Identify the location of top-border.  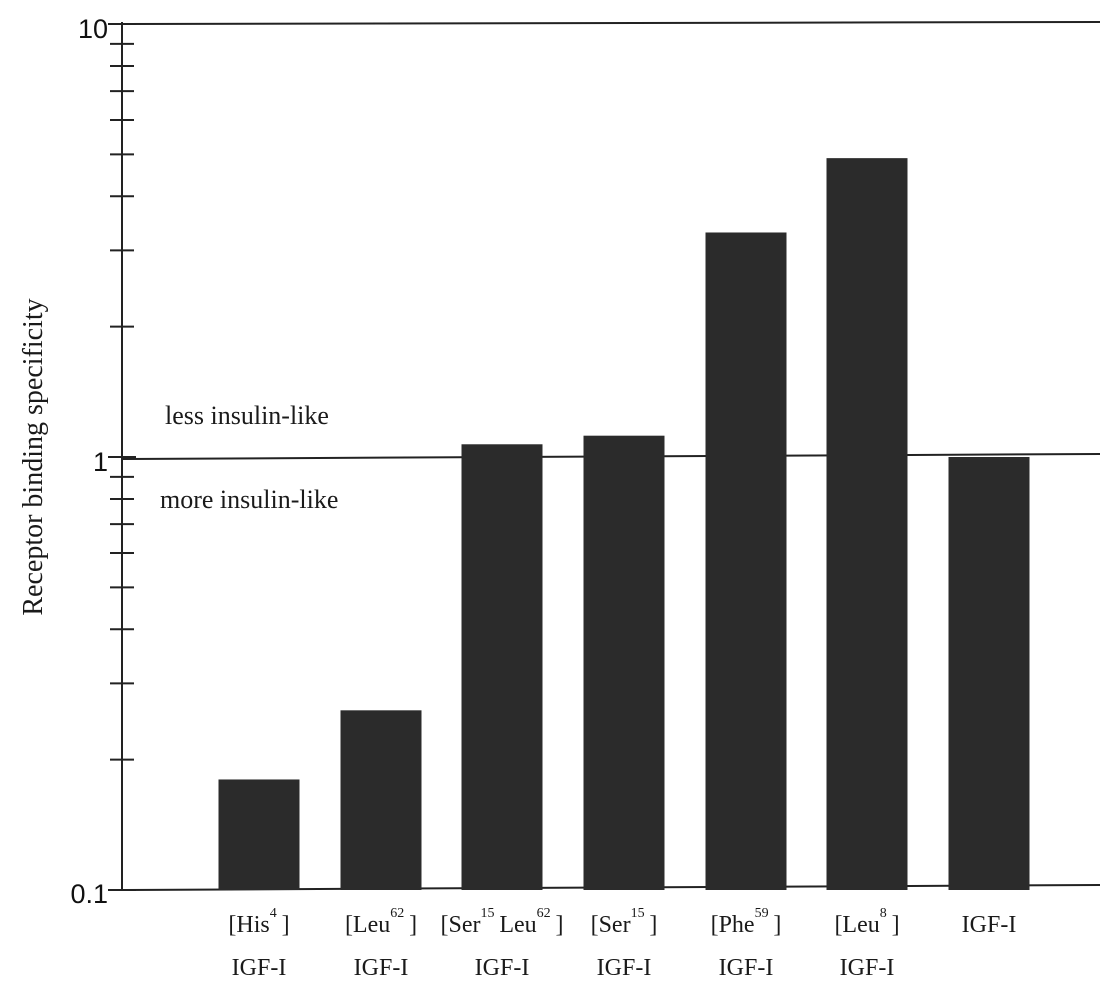
(610, 23).